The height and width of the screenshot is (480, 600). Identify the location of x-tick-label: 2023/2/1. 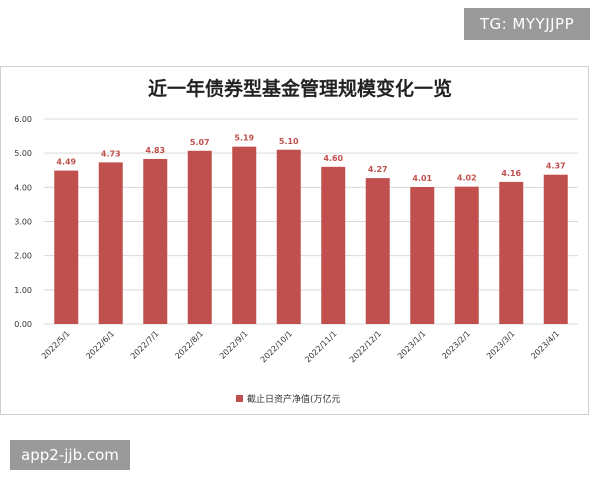
(456, 345).